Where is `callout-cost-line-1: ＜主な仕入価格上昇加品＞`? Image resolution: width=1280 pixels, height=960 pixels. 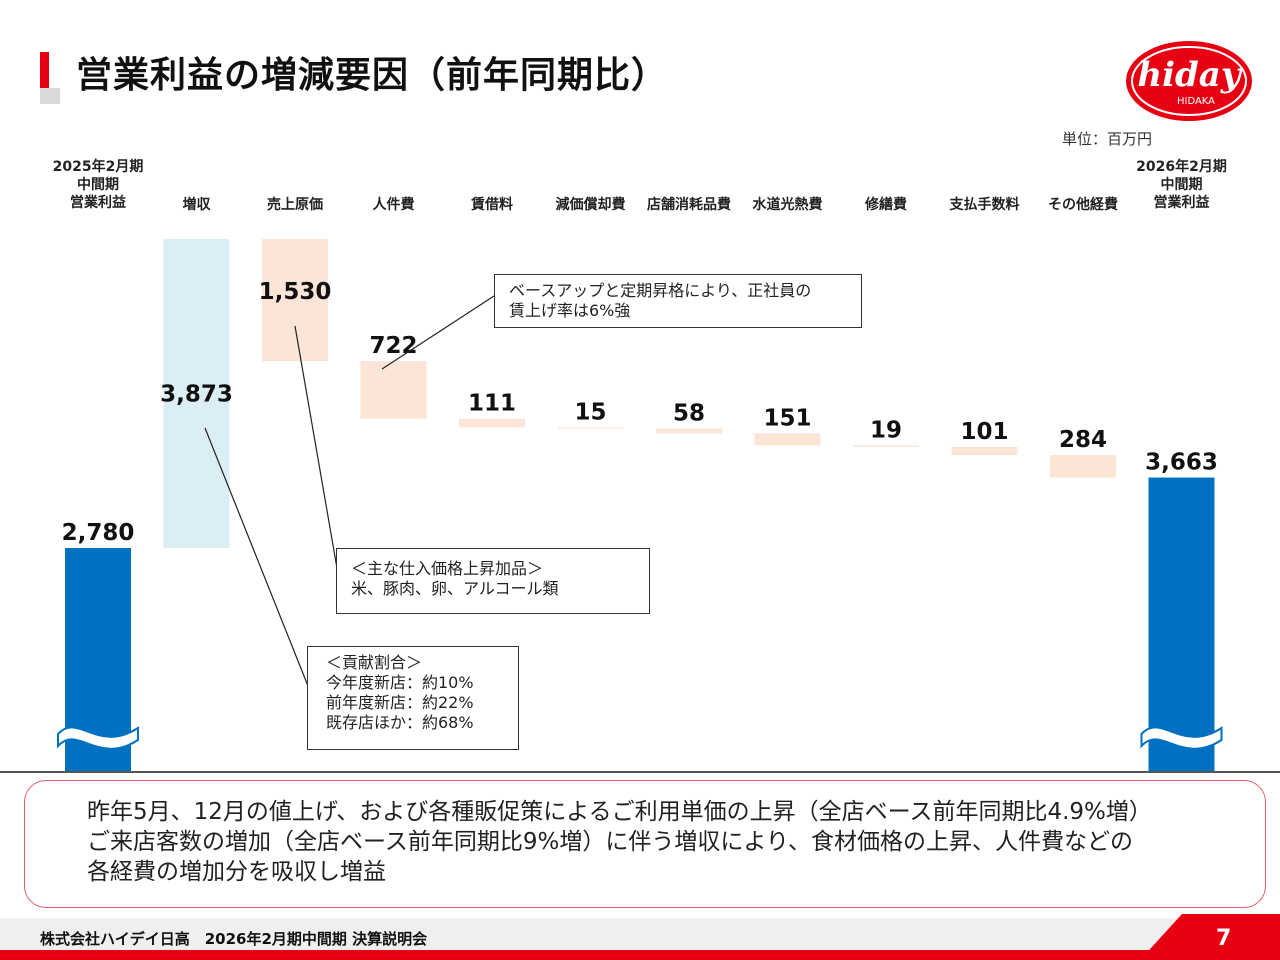
callout-cost-line-1: ＜主な仕入価格上昇加品＞ is located at coordinates (447, 568).